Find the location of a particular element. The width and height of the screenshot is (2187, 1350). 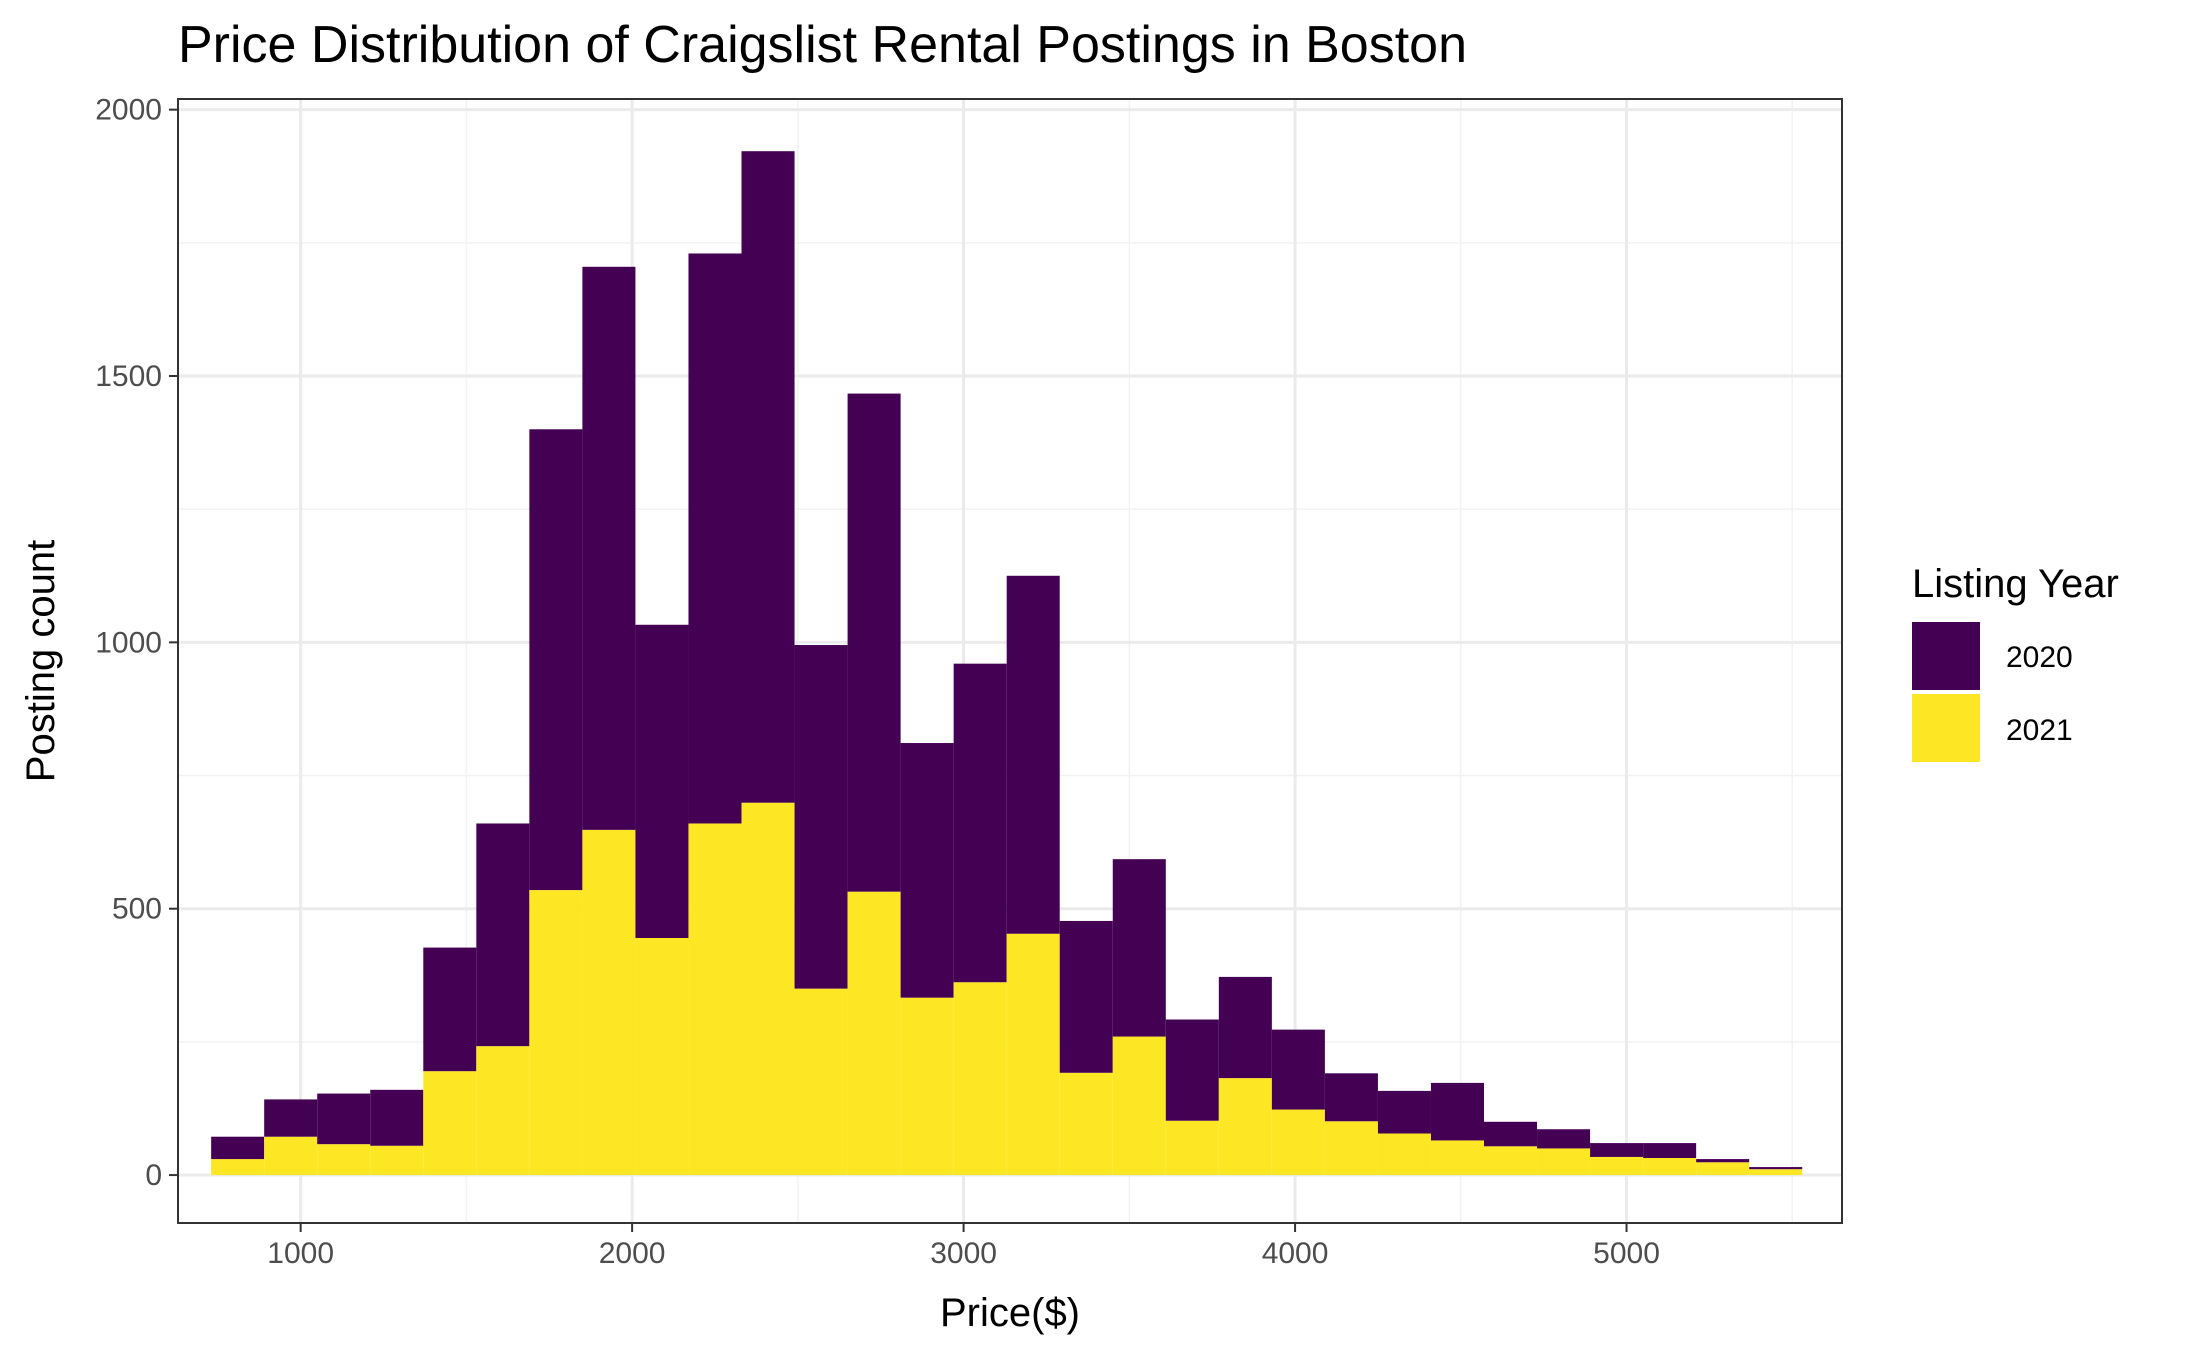

y-tick-label: 500 is located at coordinates (137, 909).